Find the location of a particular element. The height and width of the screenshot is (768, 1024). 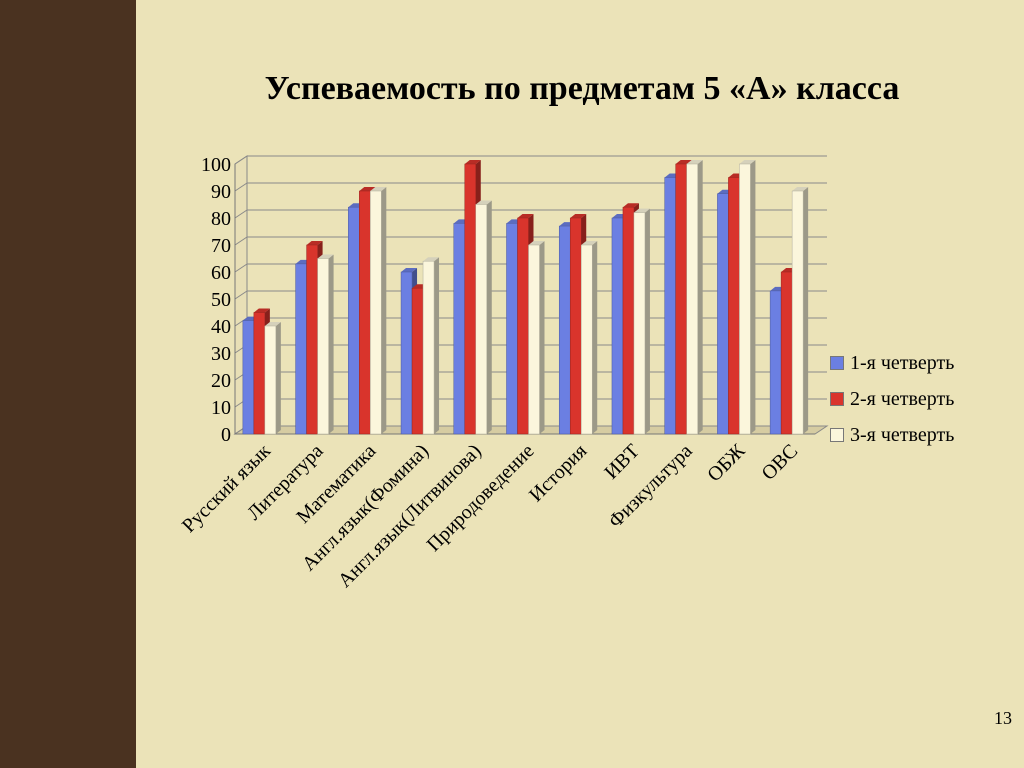

x-tick-label: ОБЖ is located at coordinates (726, 463).